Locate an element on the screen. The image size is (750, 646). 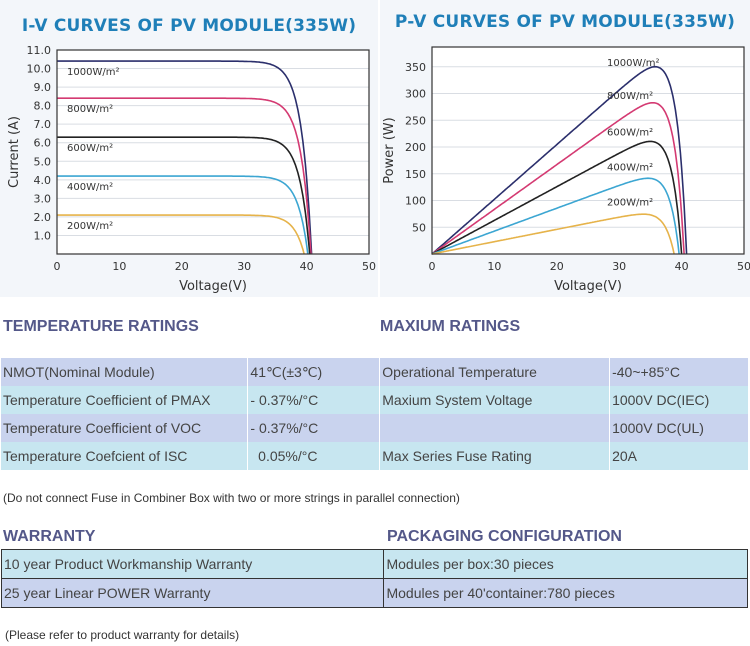
y-tick-label: 2.0 is located at coordinates (43, 217).